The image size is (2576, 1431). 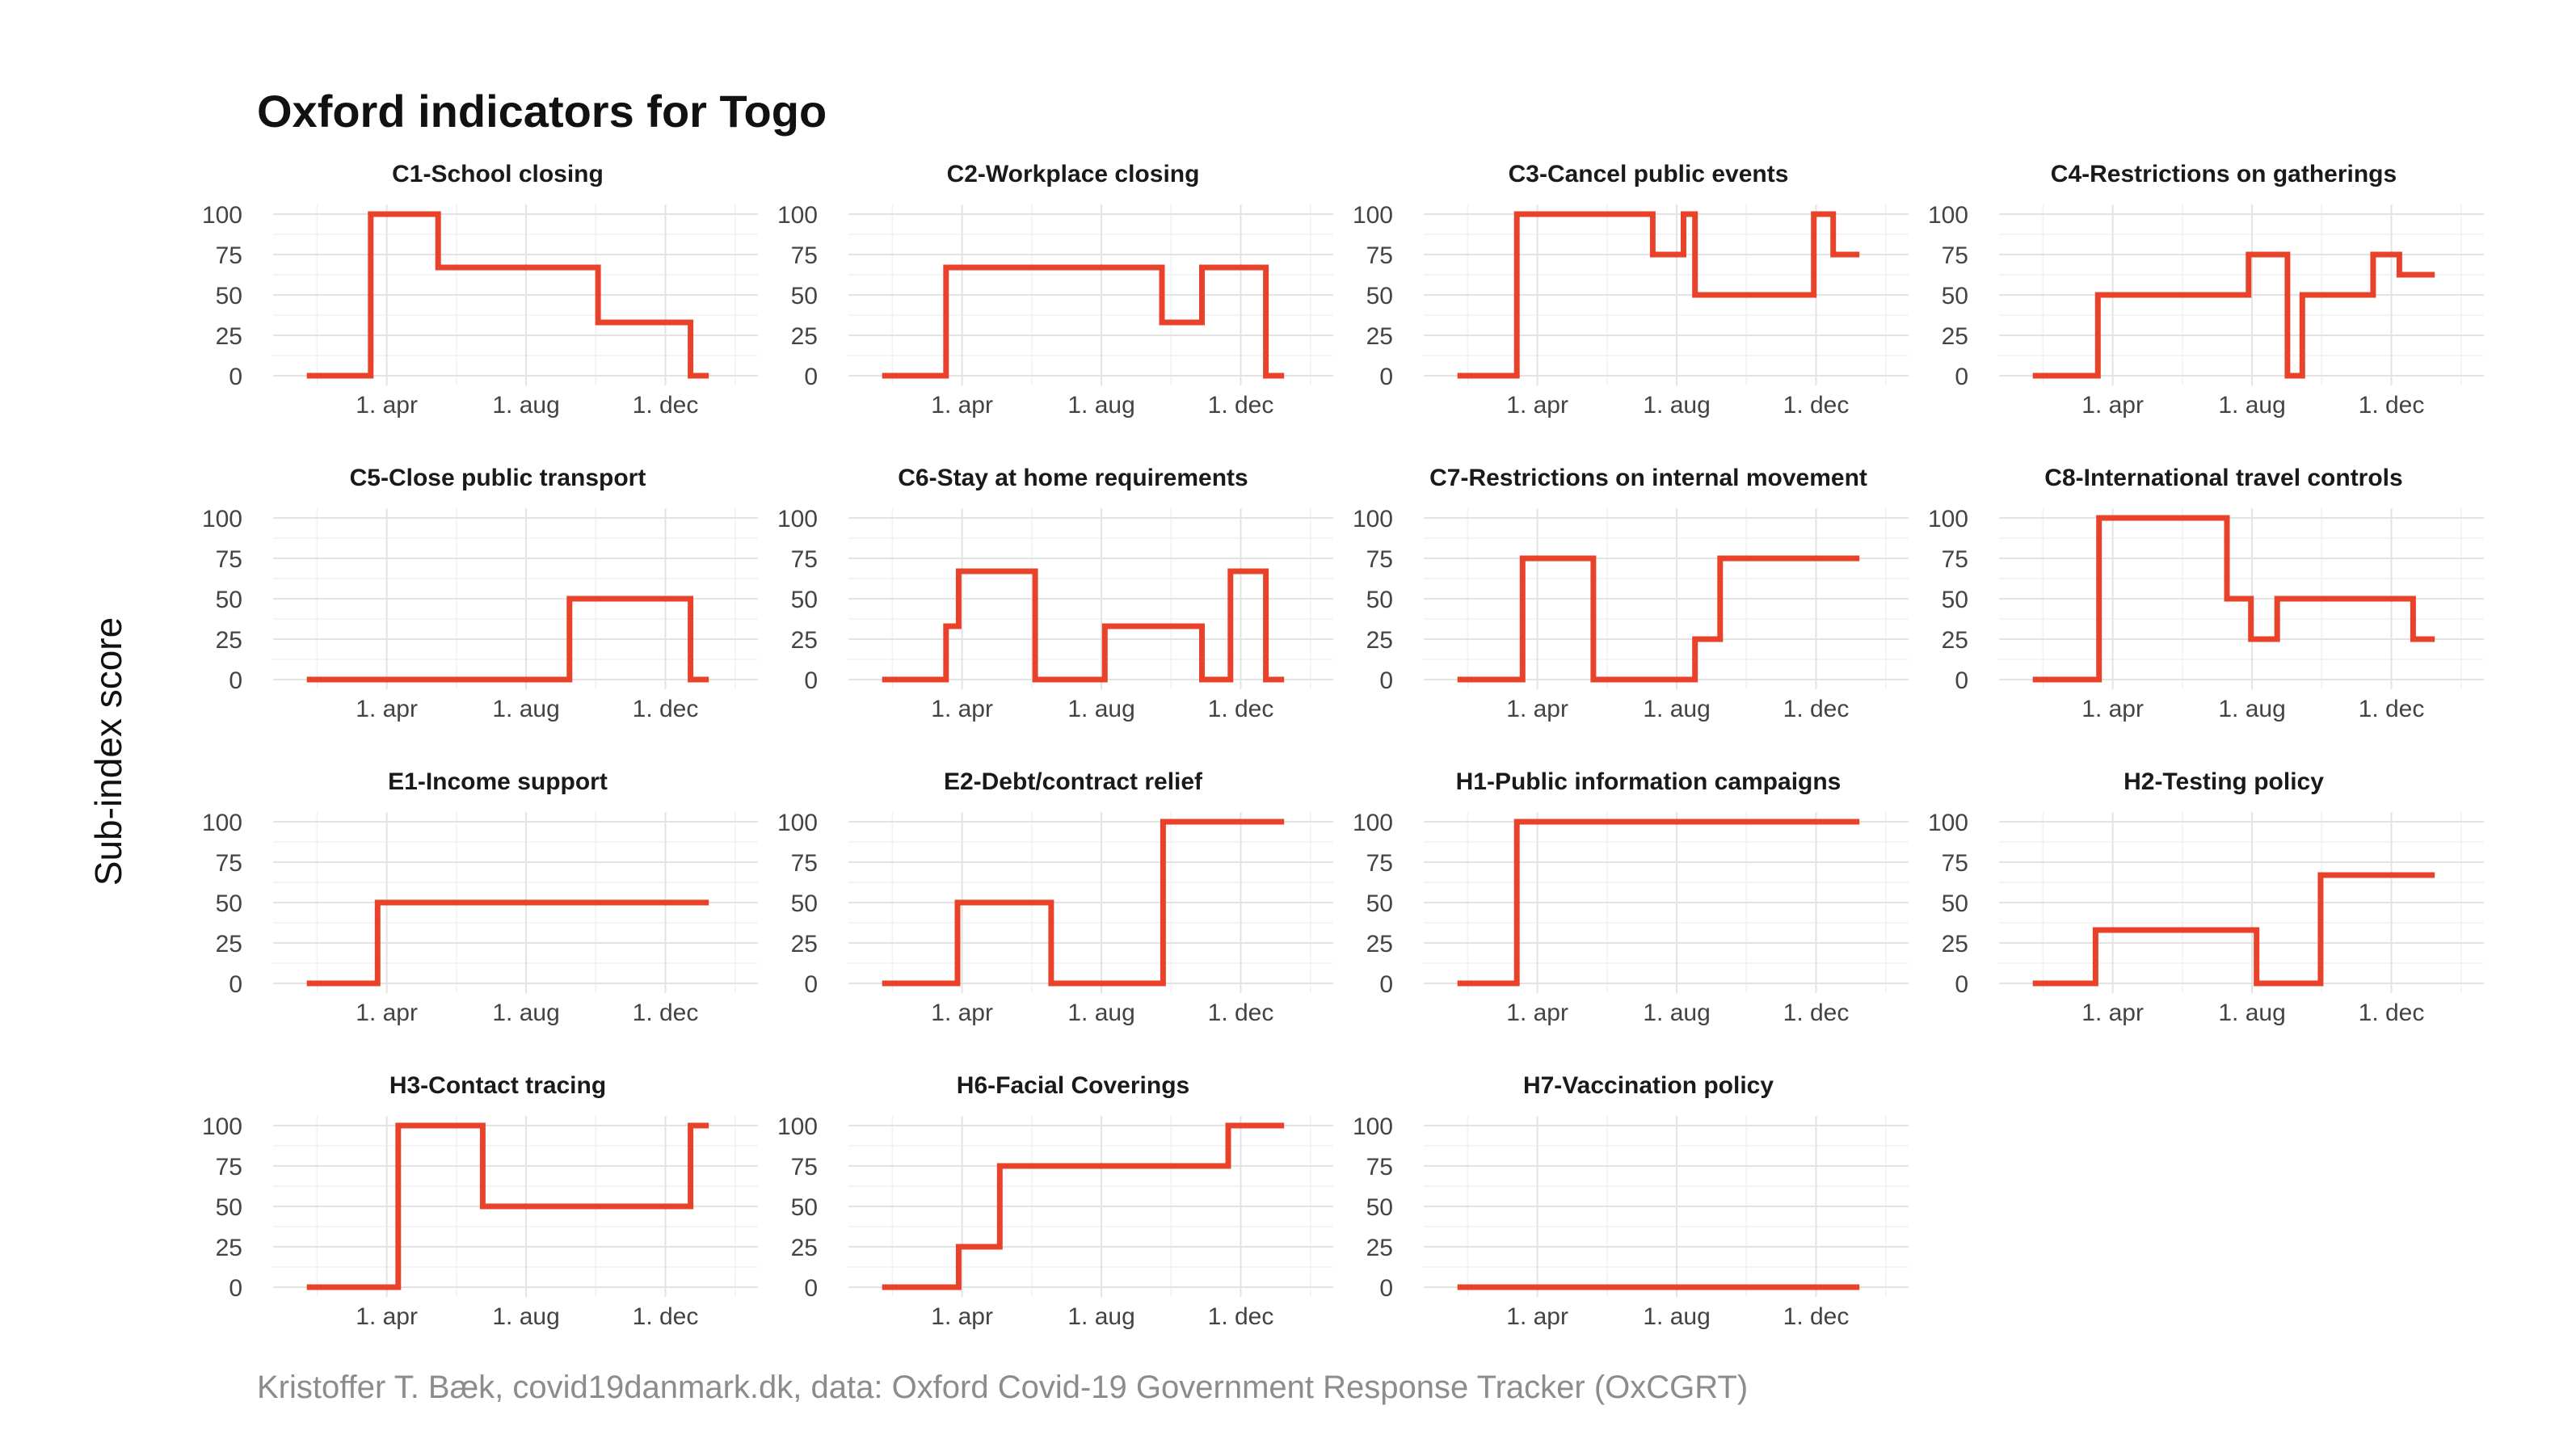 I want to click on panel-title: C8-International travel controls, so click(x=2223, y=478).